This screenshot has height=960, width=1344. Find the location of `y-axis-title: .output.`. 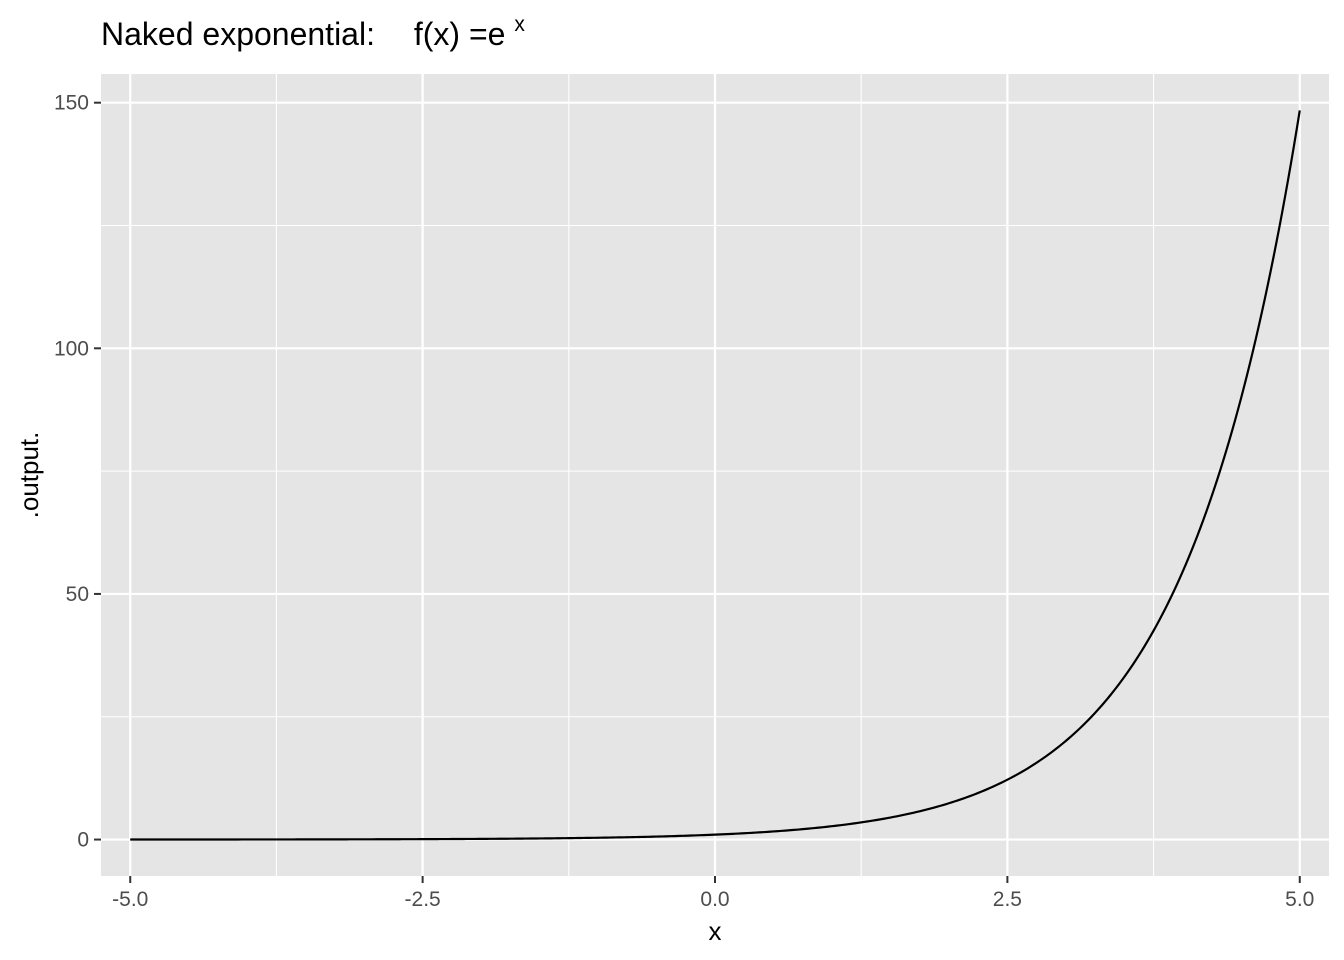

y-axis-title: .output. is located at coordinates (29, 475).